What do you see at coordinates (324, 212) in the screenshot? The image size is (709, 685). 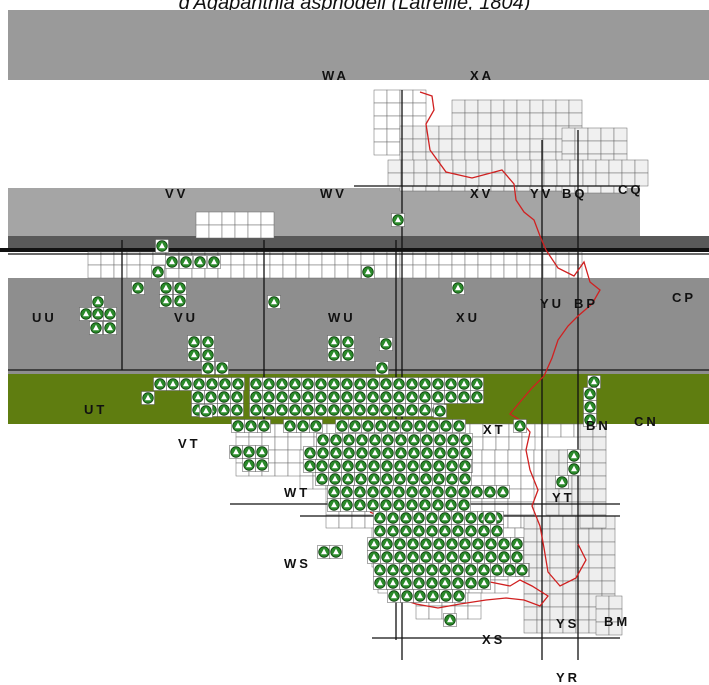 I see `upper-gray-band` at bounding box center [324, 212].